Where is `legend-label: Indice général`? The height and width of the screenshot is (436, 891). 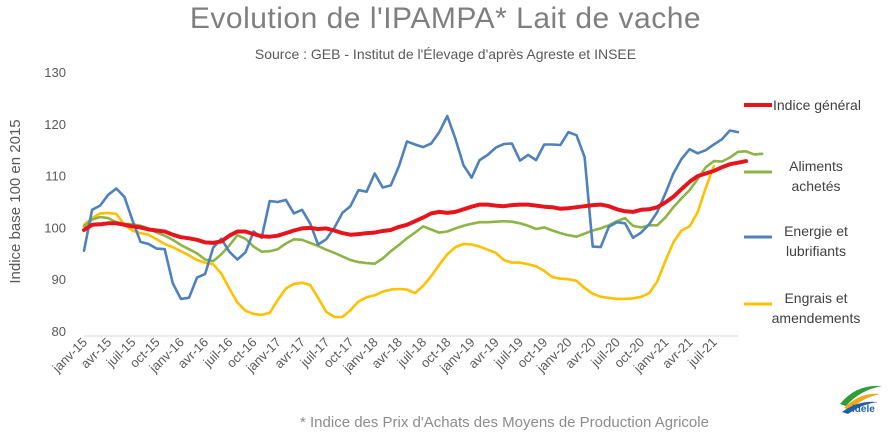
legend-label: Indice général is located at coordinates (817, 105).